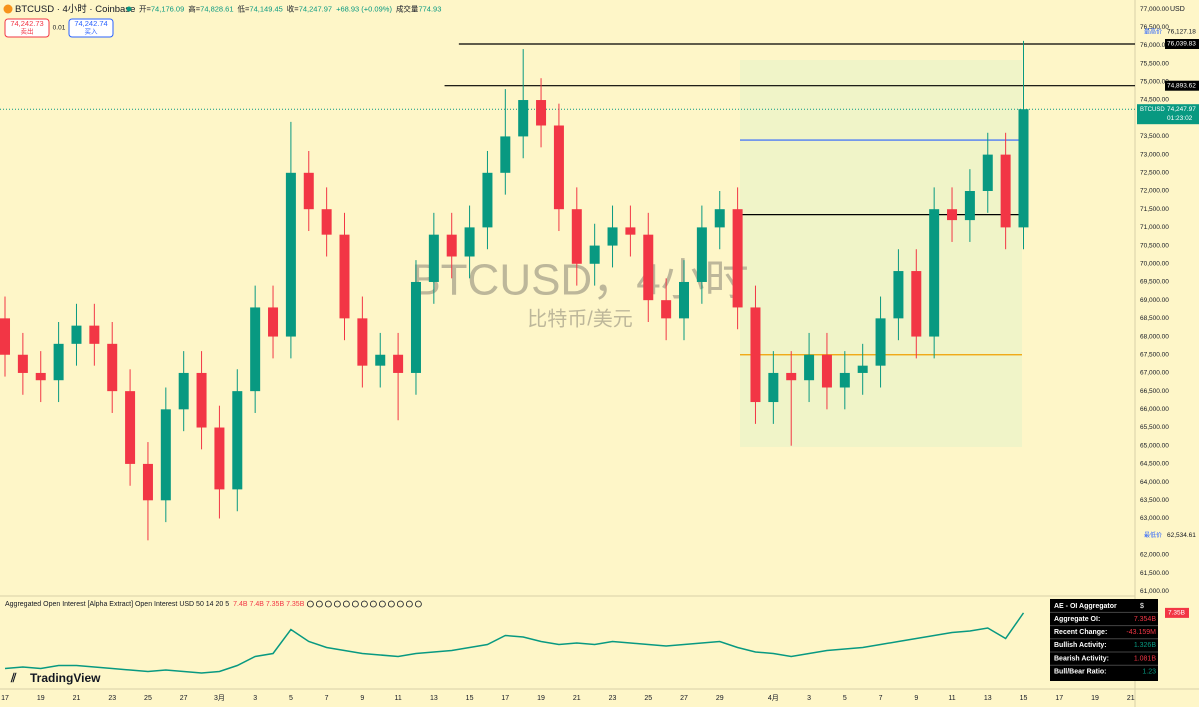 The image size is (1199, 707). Describe the element at coordinates (1177, 9) in the screenshot. I see `currency: USD` at that location.